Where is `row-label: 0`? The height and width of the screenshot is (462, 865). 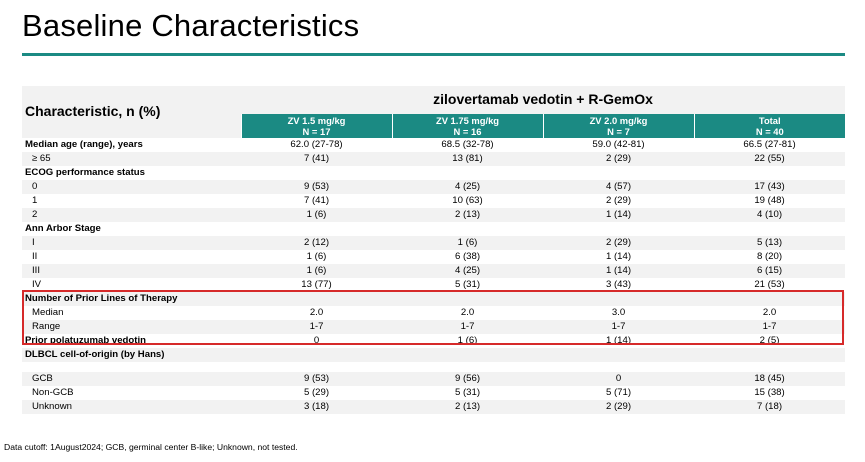
row-label: 0 is located at coordinates (131, 187).